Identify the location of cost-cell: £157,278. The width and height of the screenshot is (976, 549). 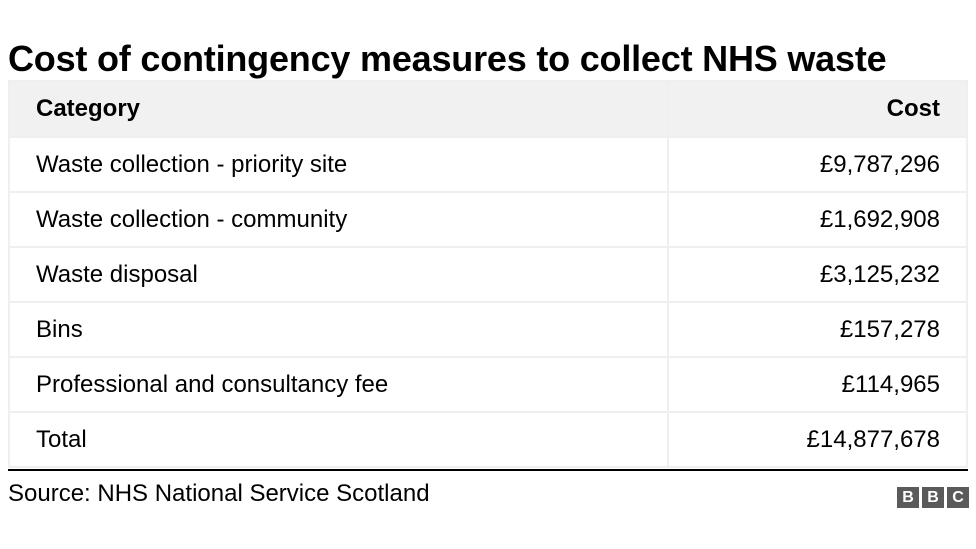
(817, 329).